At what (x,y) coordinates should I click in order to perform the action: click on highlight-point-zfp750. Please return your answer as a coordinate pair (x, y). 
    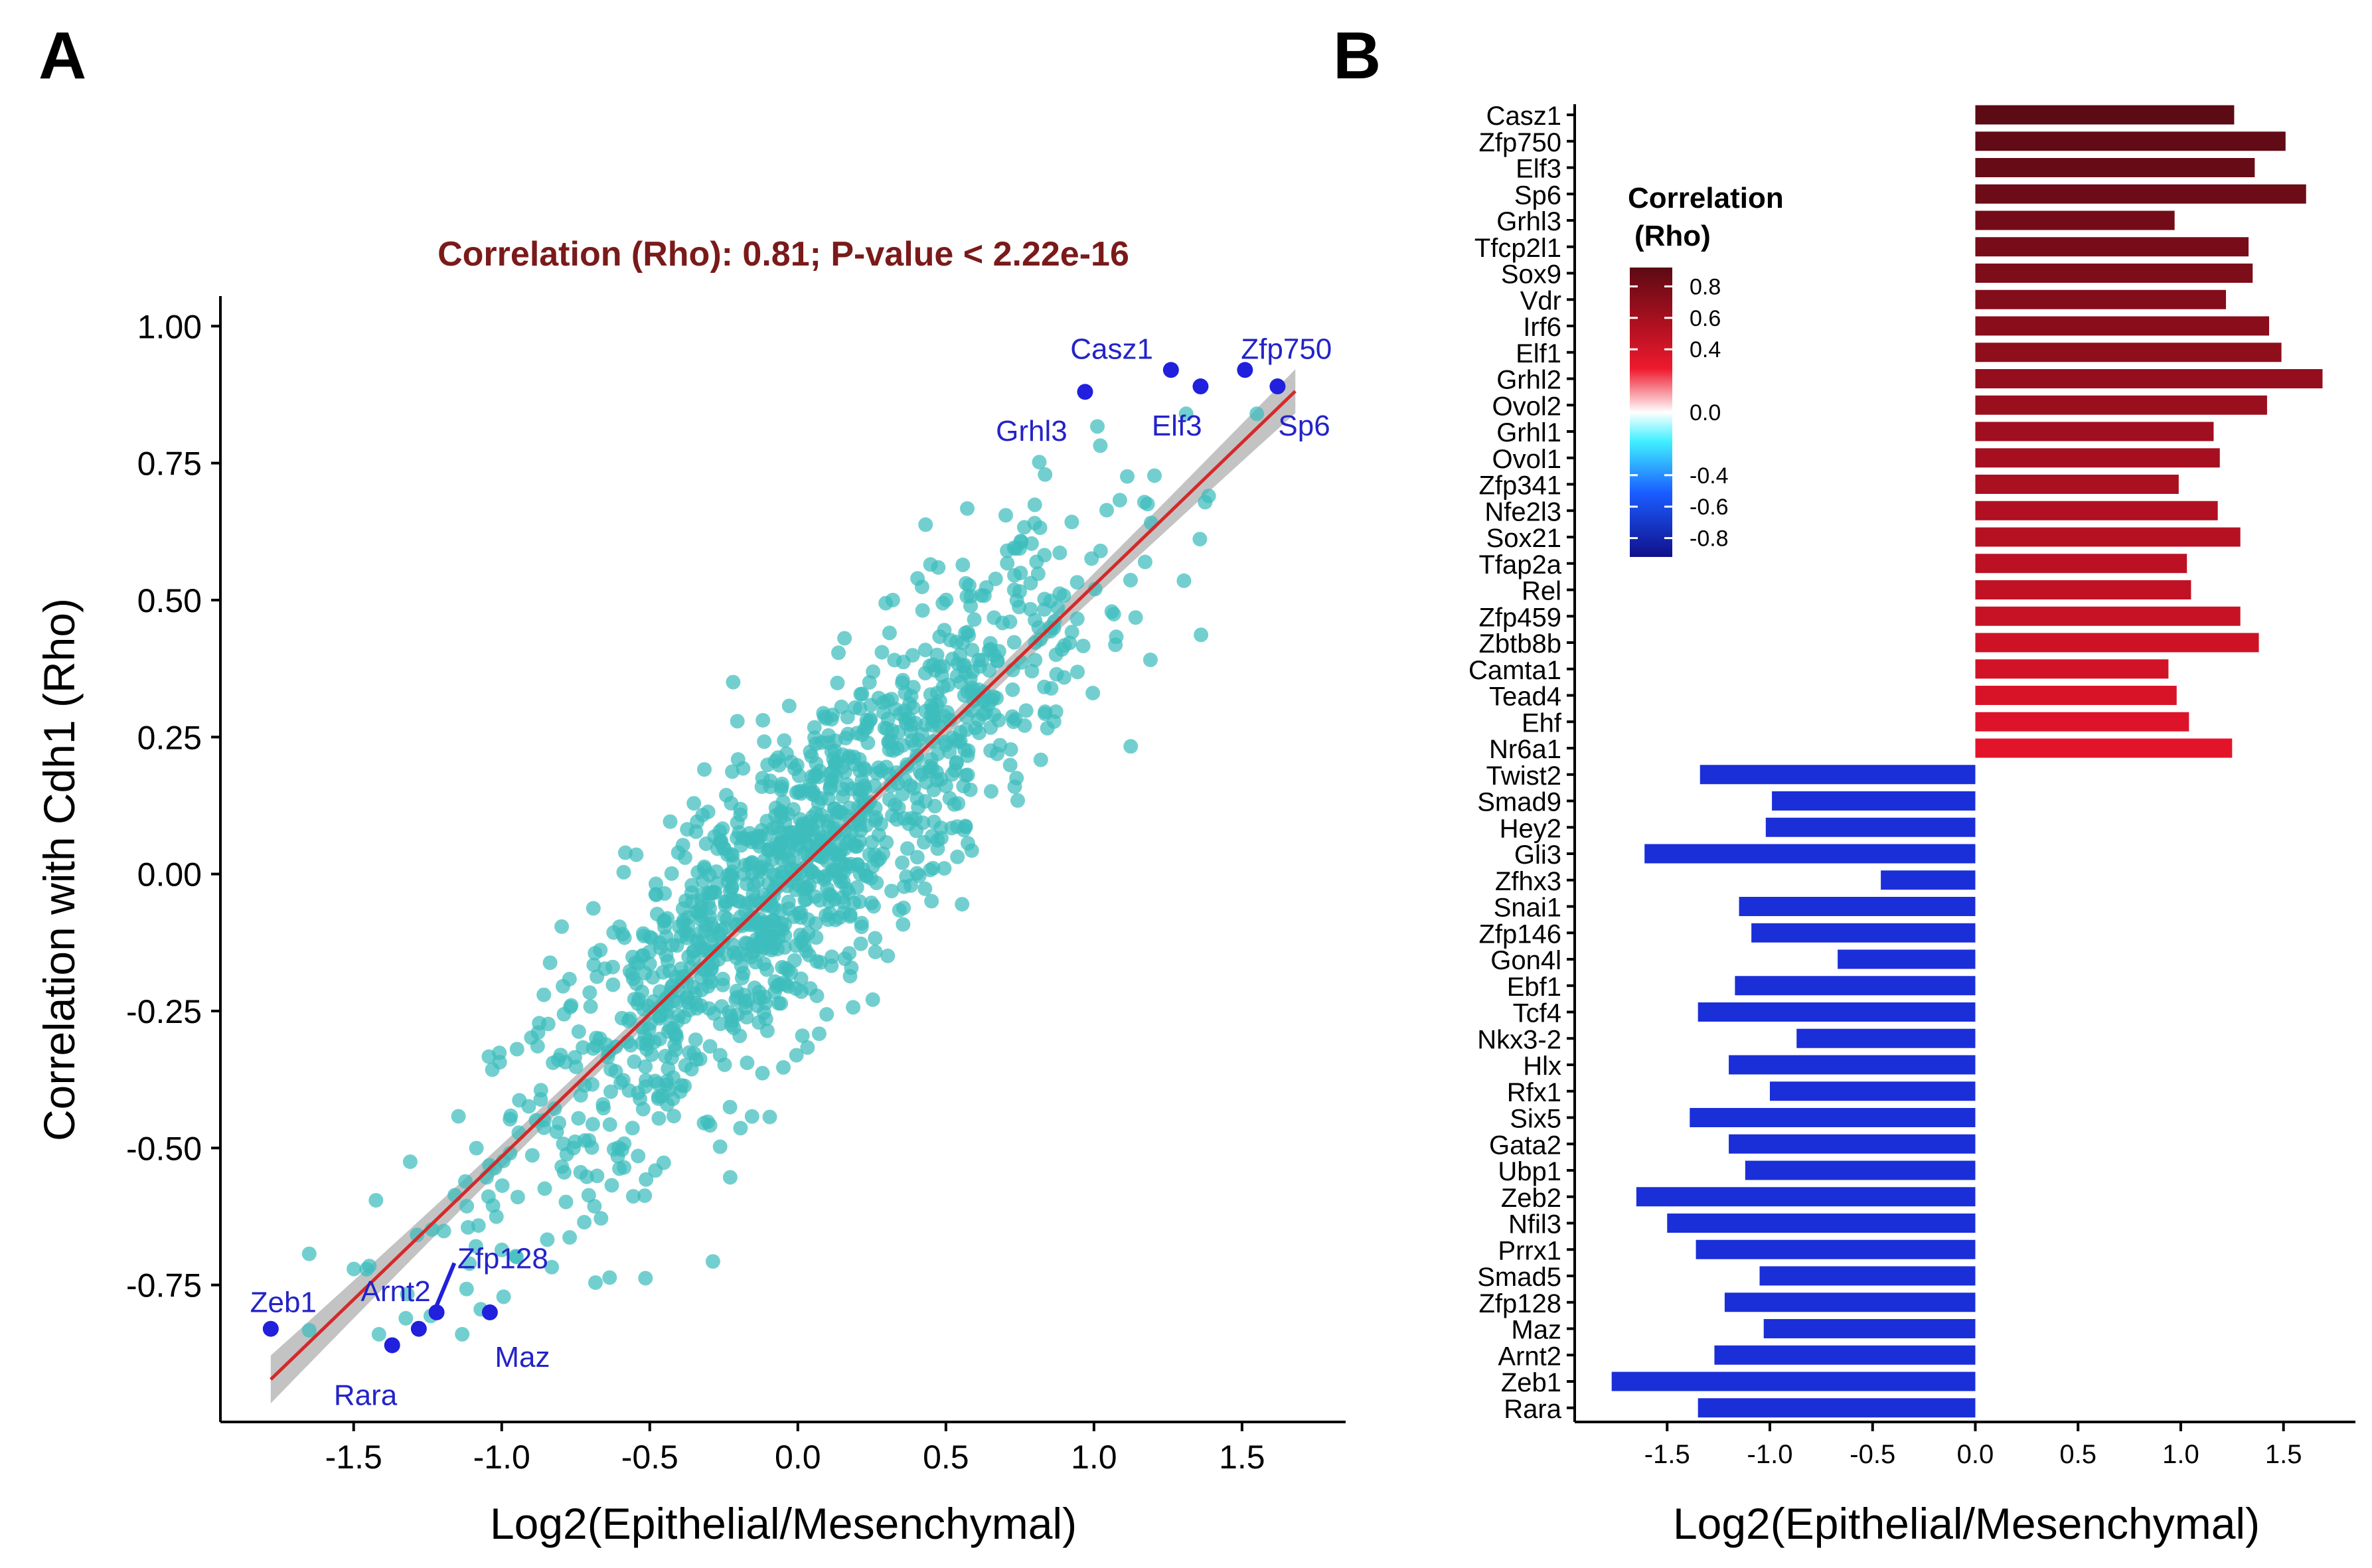
    Looking at the image, I should click on (1245, 370).